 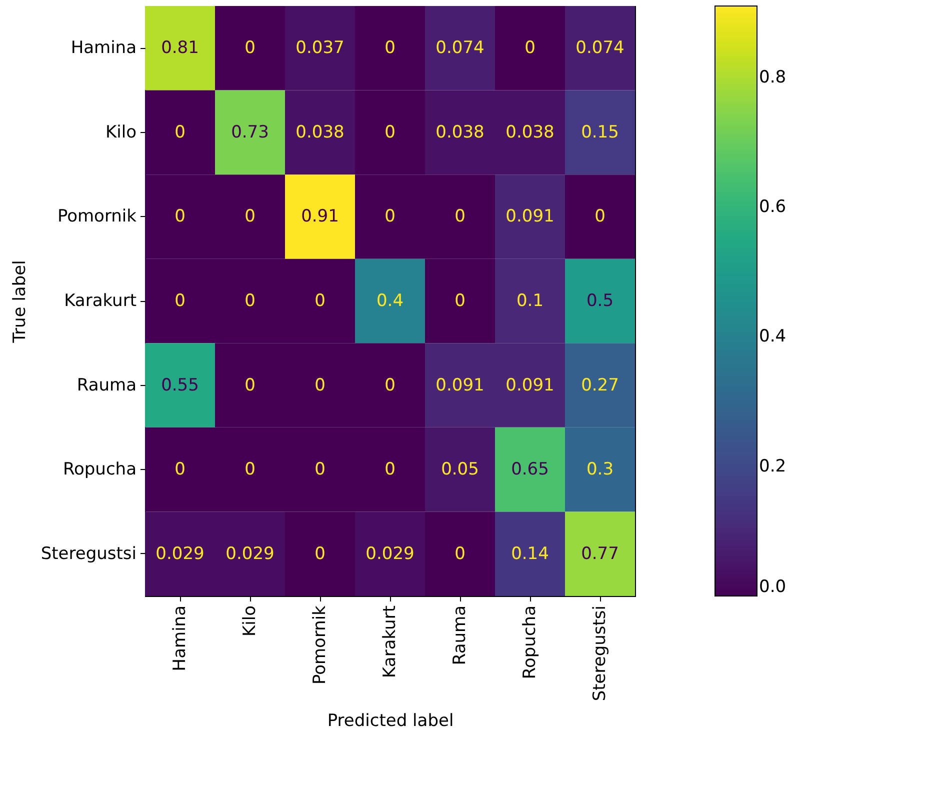 What do you see at coordinates (20, 302) in the screenshot?
I see `y-axis-title: True label` at bounding box center [20, 302].